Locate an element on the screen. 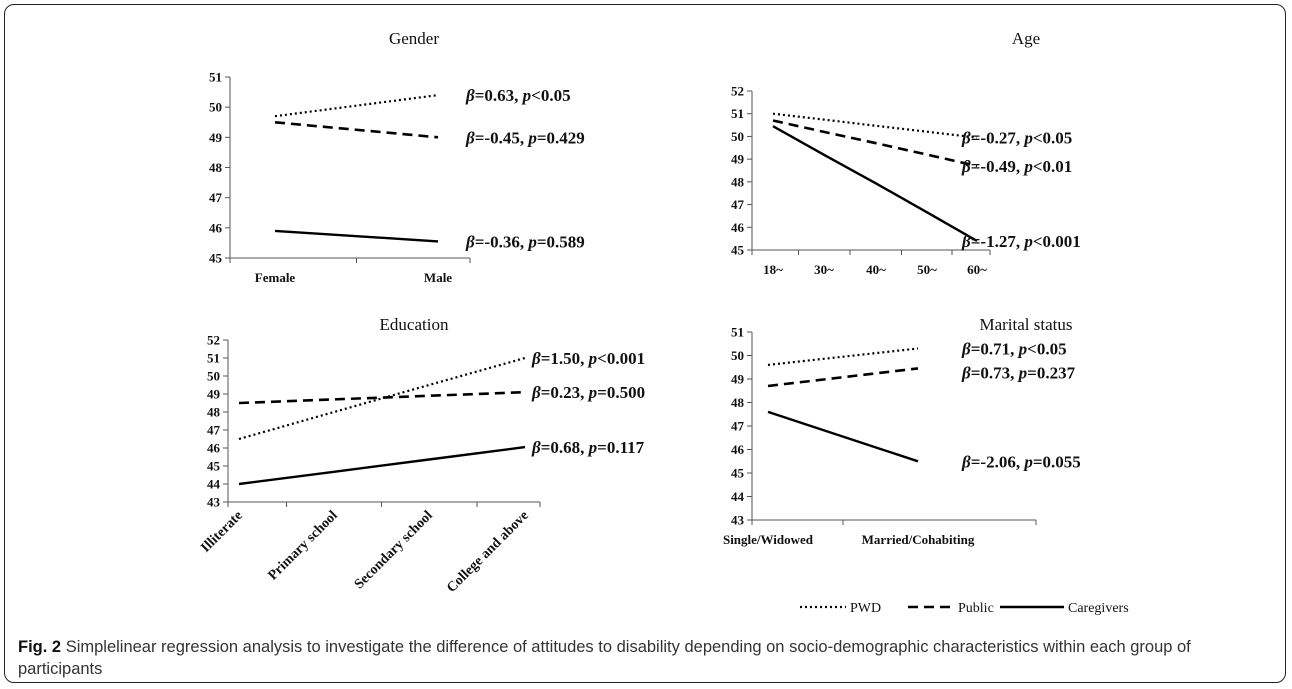  x-tick-label: Married/Cohabiting is located at coordinates (918, 539).